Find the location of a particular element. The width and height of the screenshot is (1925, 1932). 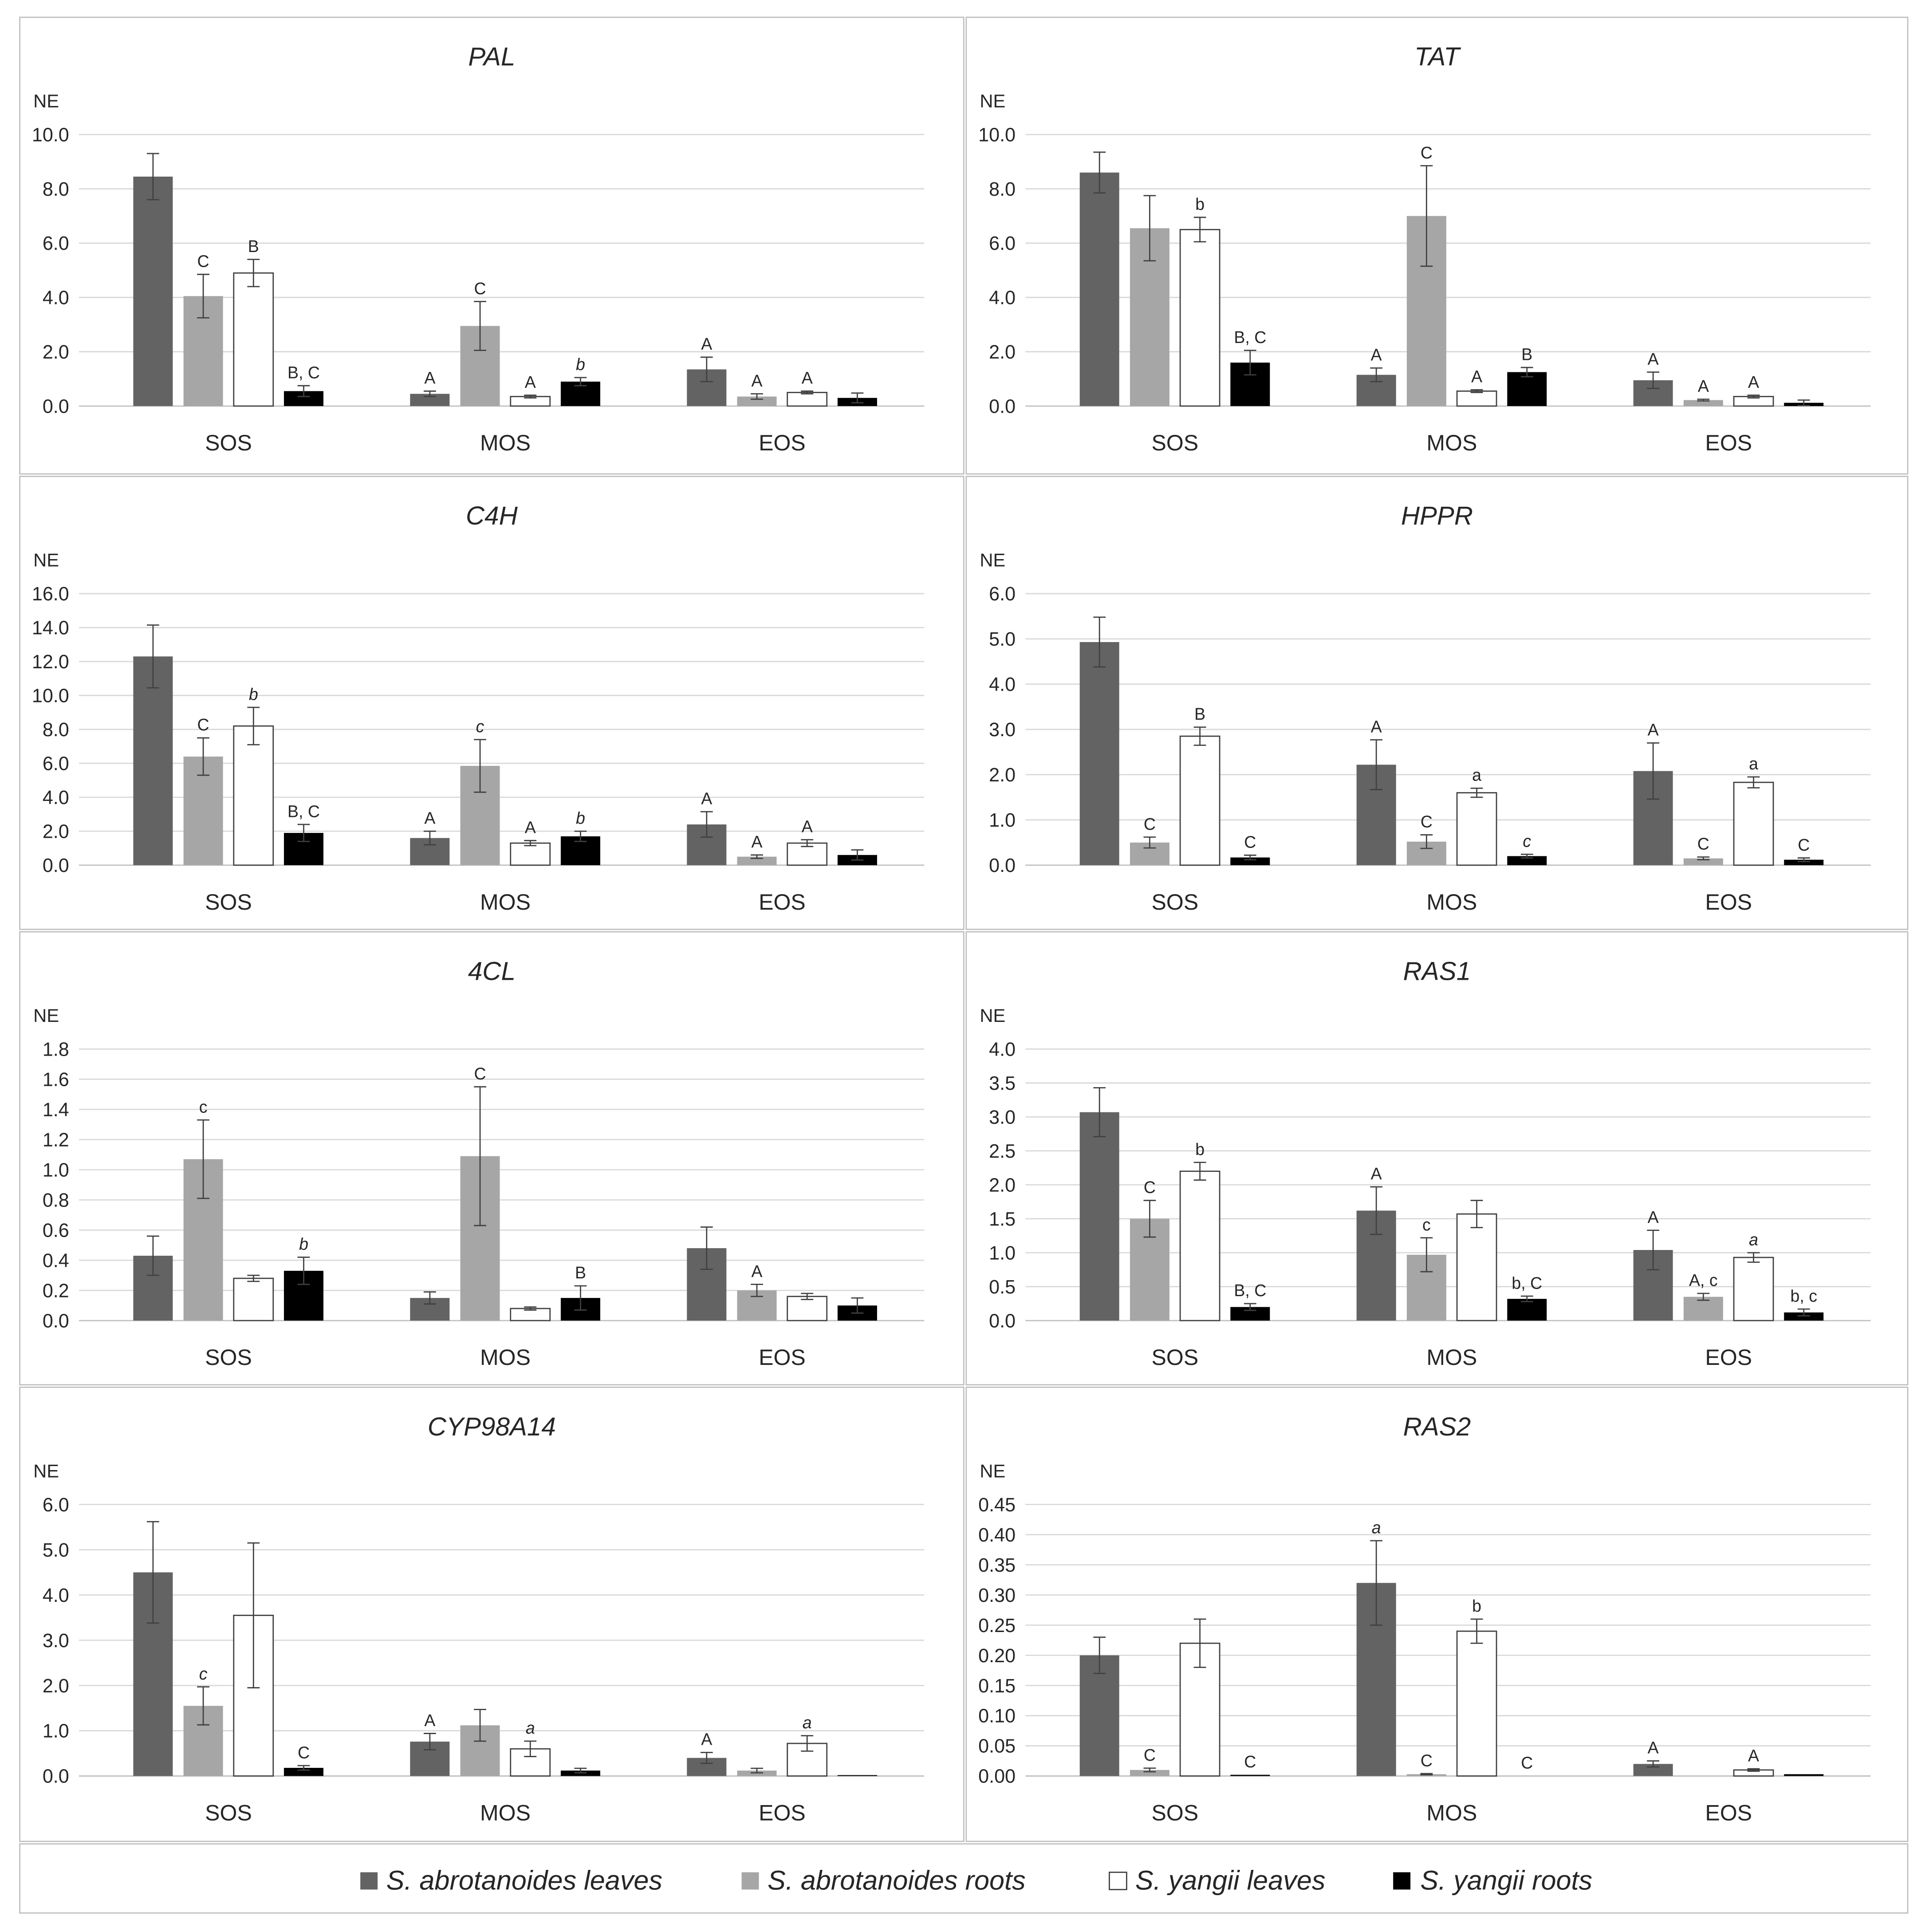

bar-ras2-sos-abrotanoides-roots is located at coordinates (1149, 1773).